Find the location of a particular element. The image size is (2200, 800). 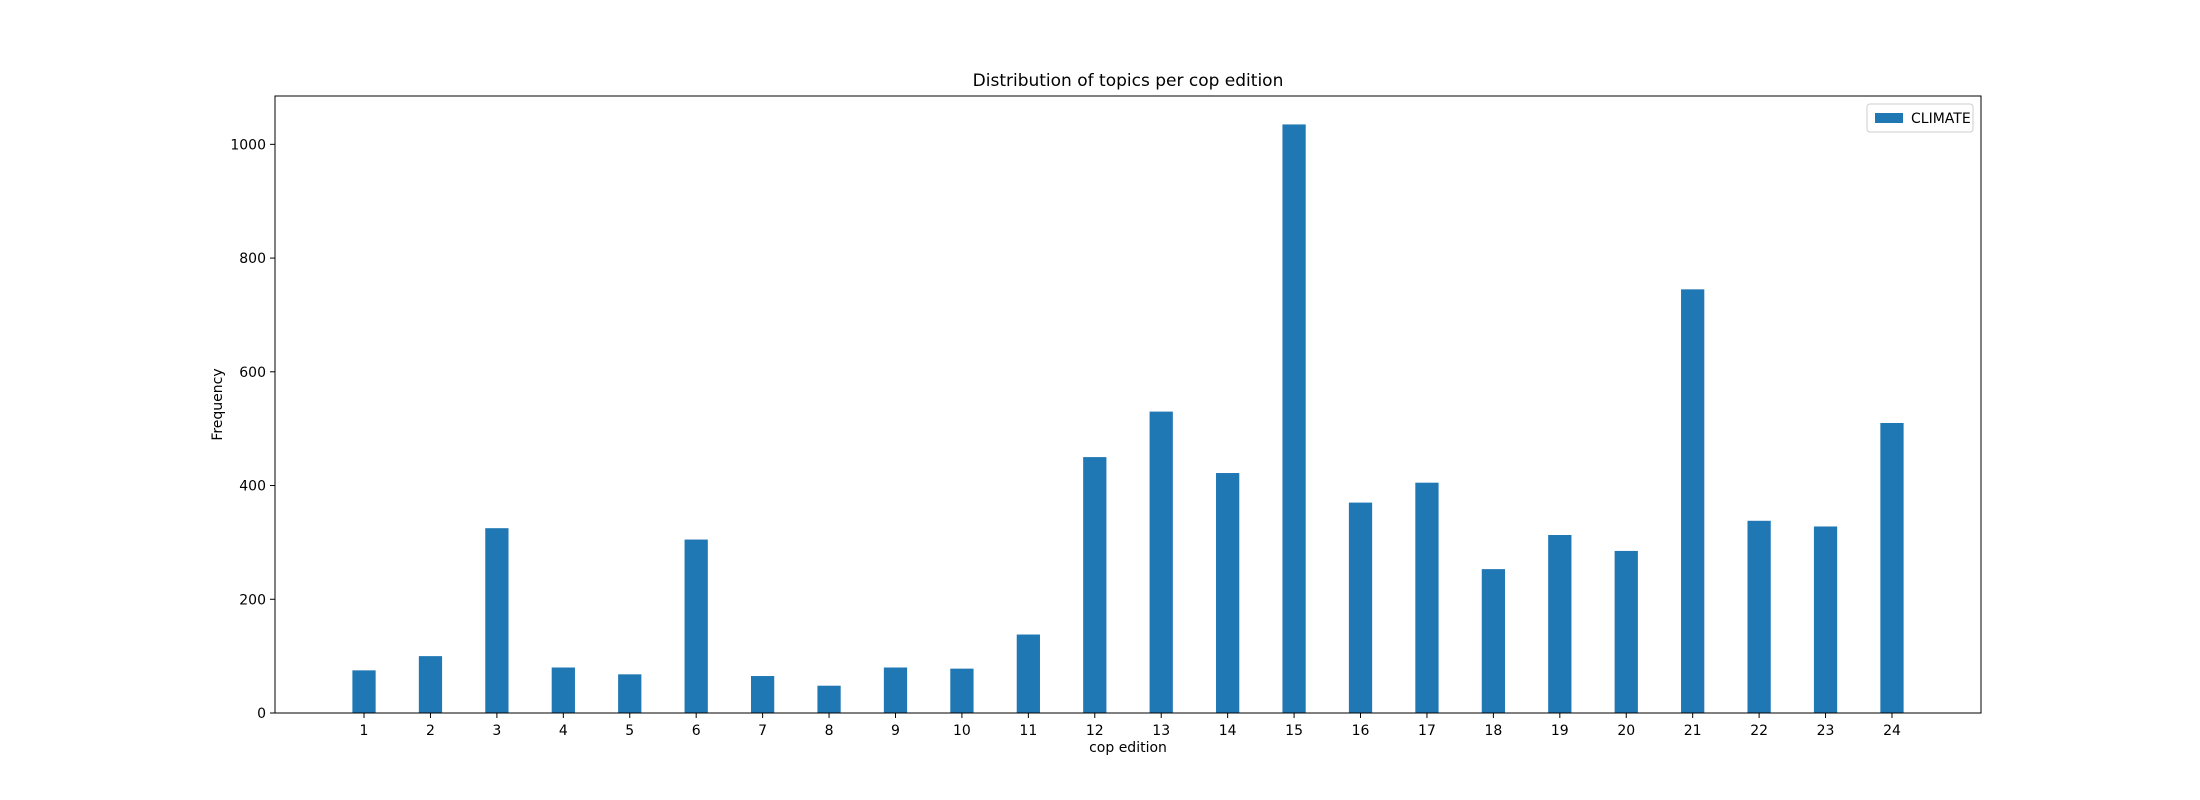

x-tick-label: 12 is located at coordinates (1095, 731).